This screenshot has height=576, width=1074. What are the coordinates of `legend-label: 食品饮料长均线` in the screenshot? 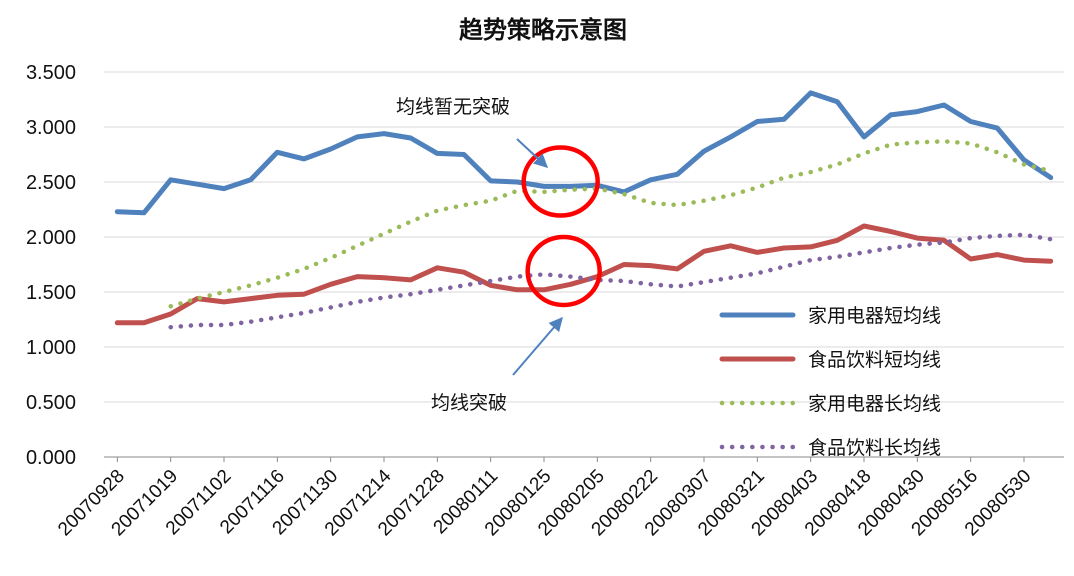 It's located at (874, 448).